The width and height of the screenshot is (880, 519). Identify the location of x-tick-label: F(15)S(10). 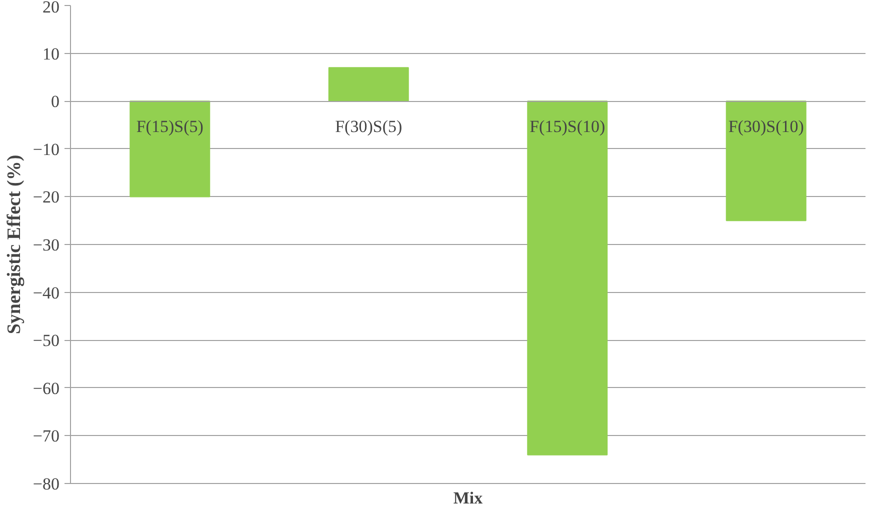
(568, 126).